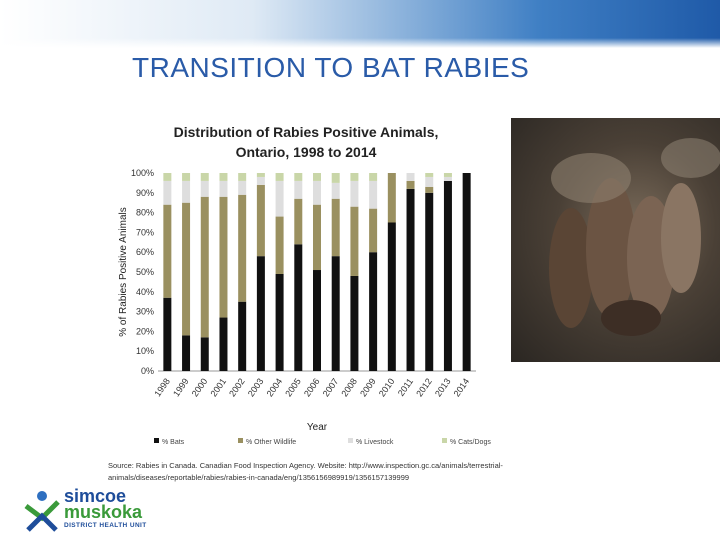 The image size is (720, 540). I want to click on logo-line1: simcoe, so click(95, 496).